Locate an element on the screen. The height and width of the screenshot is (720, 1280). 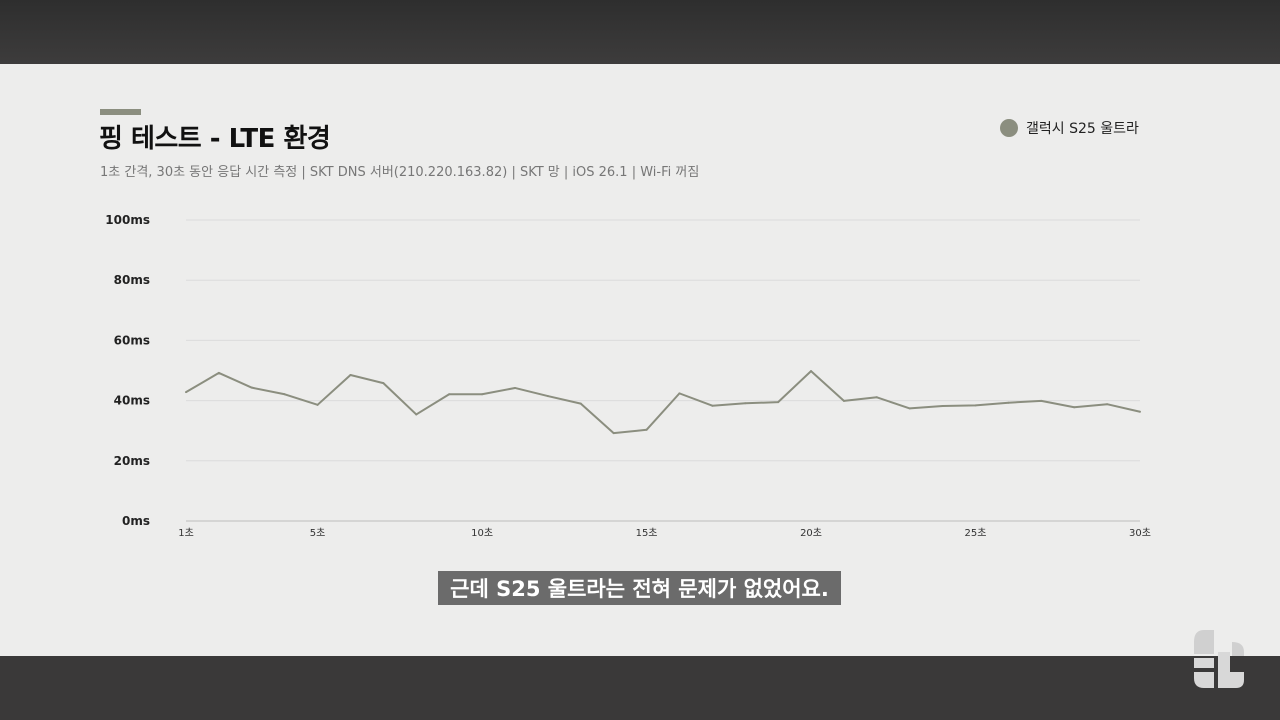
title-accent-bar is located at coordinates (120, 112).